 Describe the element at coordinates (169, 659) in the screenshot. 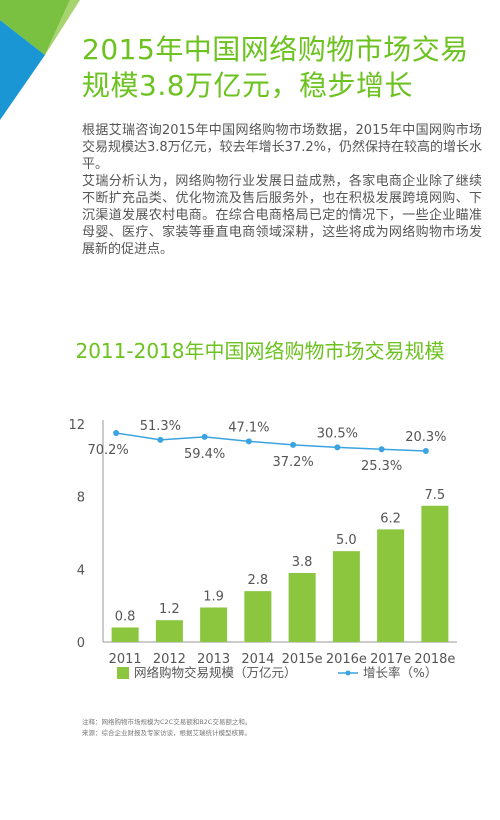

I see `x-tick-label: 2012` at that location.